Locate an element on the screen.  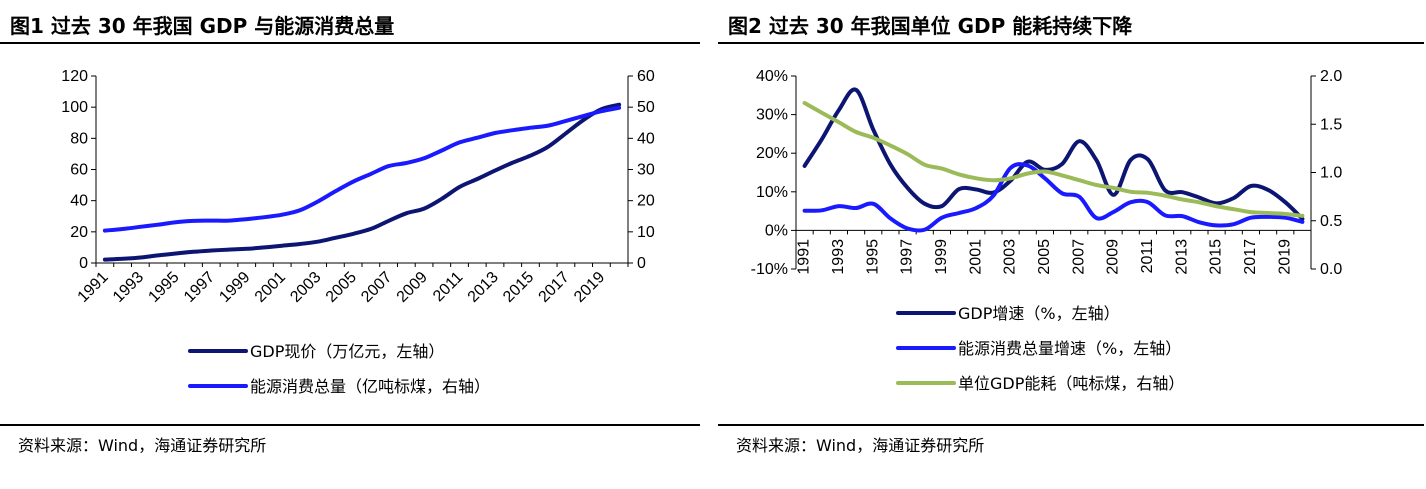
y-right-tick-label: 60 is located at coordinates (646, 76).